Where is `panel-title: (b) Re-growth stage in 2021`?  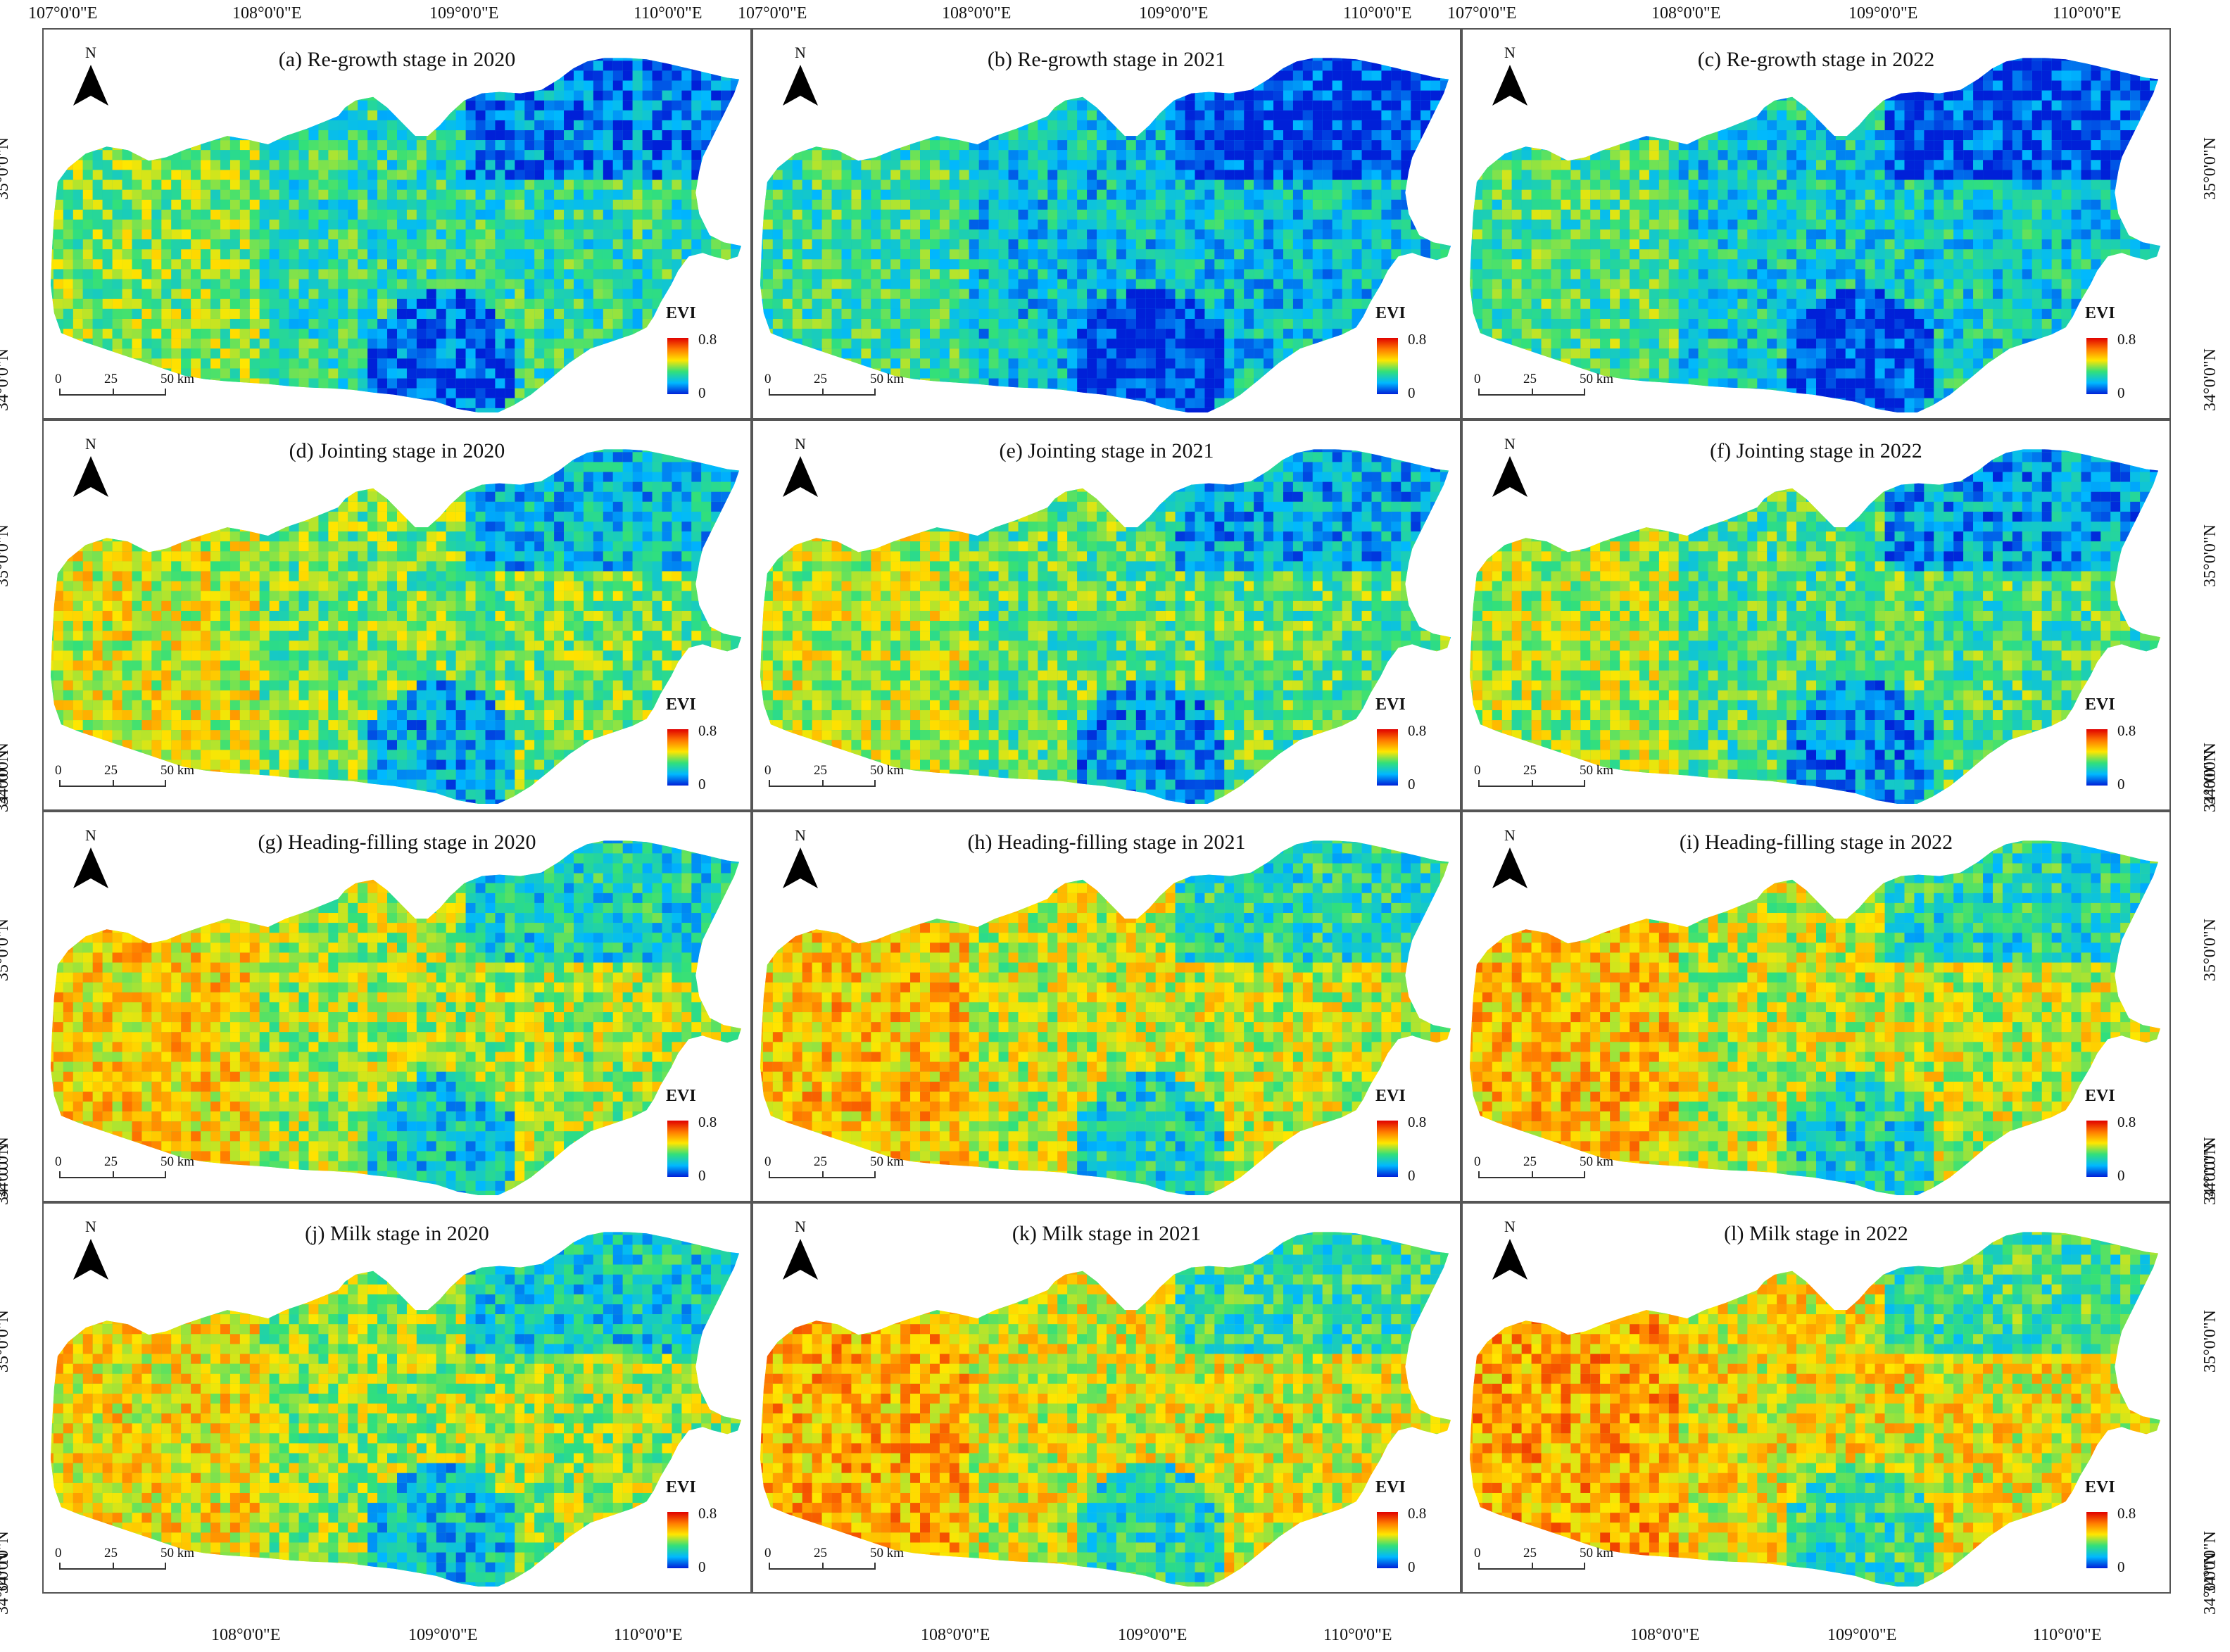 panel-title: (b) Re-growth stage in 2021 is located at coordinates (1106, 60).